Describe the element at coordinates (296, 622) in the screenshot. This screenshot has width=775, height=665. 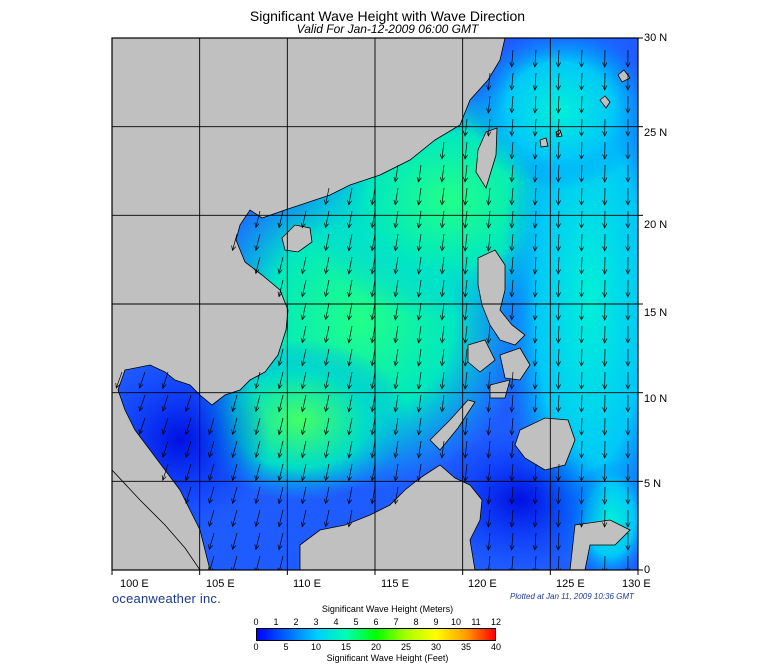
I see `colorbar-meter-label: 2` at that location.